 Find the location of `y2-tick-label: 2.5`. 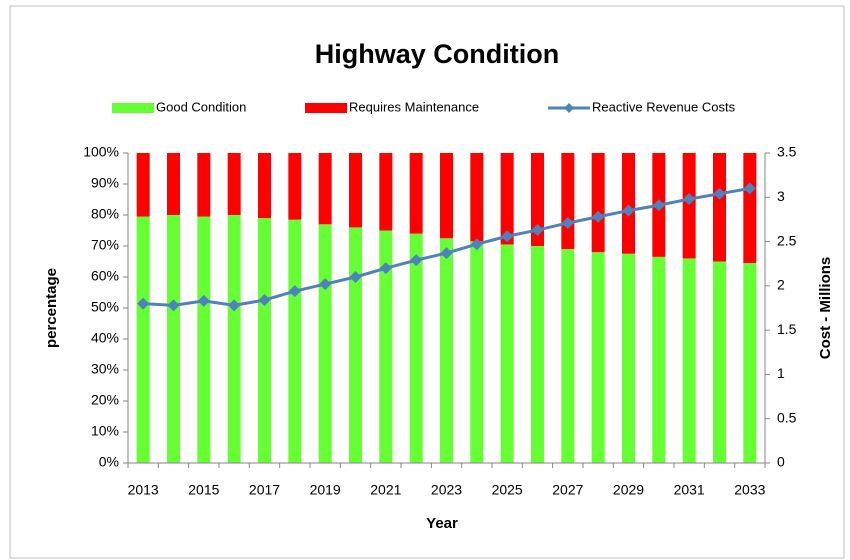

y2-tick-label: 2.5 is located at coordinates (787, 240).